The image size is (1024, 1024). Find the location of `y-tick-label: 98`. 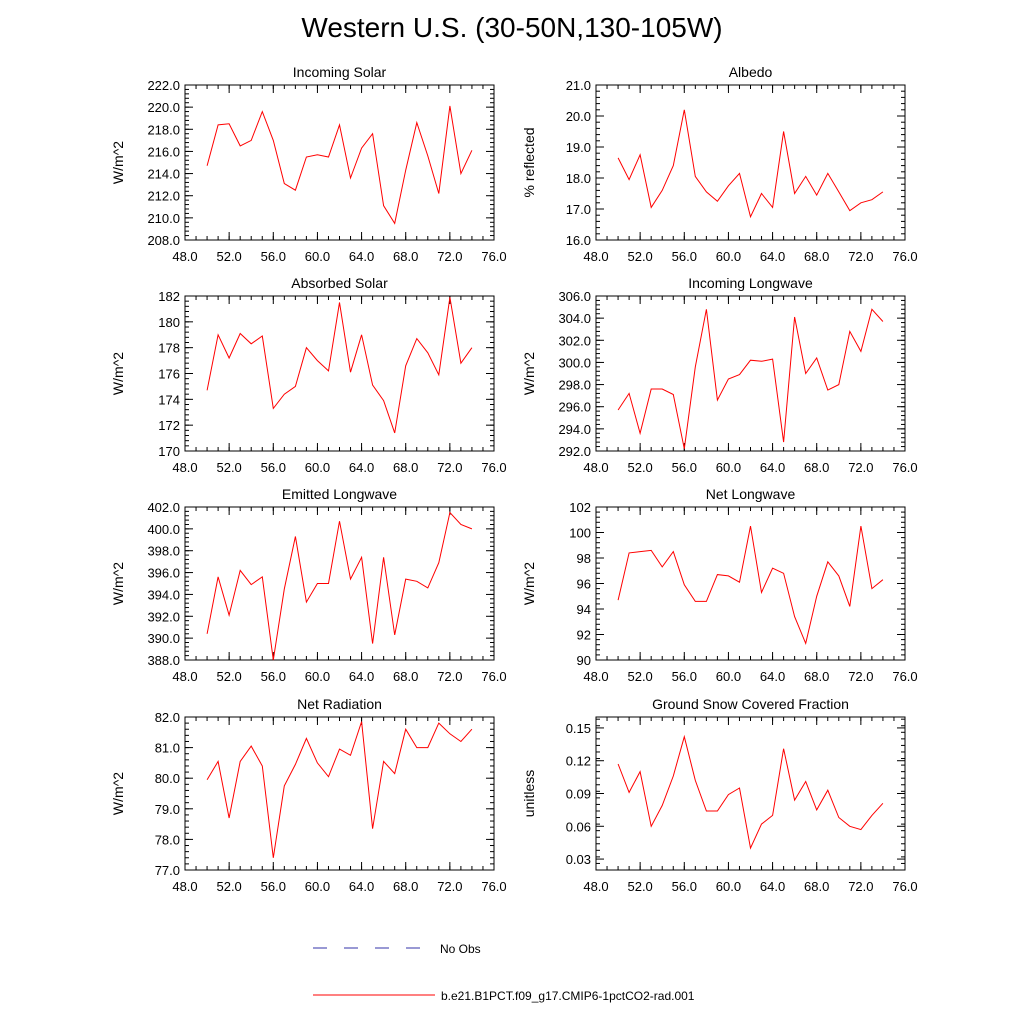

y-tick-label: 98 is located at coordinates (584, 558).